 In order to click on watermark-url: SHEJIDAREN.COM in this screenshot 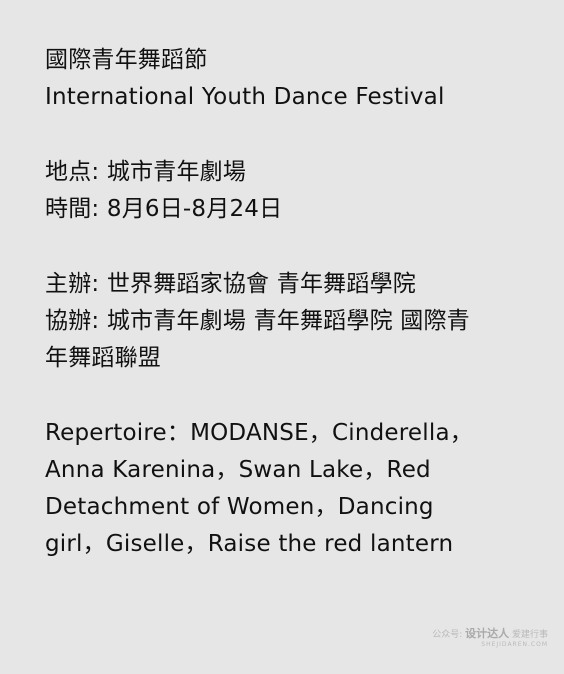, I will do `click(514, 644)`.